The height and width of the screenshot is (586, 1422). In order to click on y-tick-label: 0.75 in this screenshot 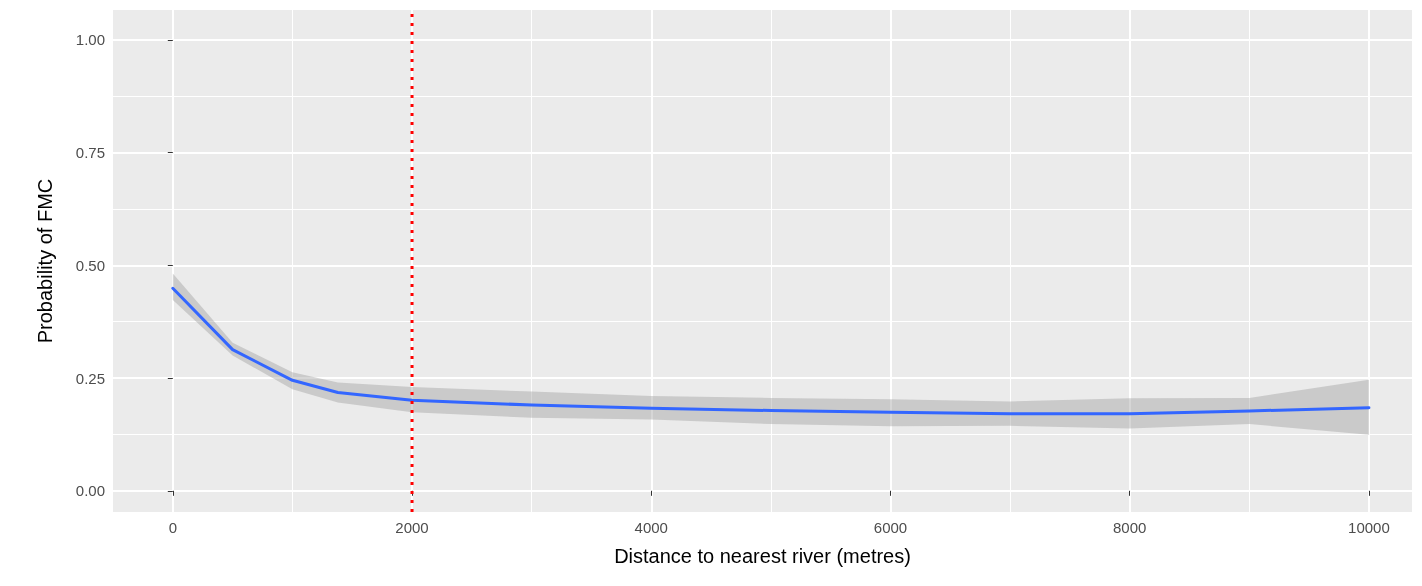, I will do `click(90, 153)`.